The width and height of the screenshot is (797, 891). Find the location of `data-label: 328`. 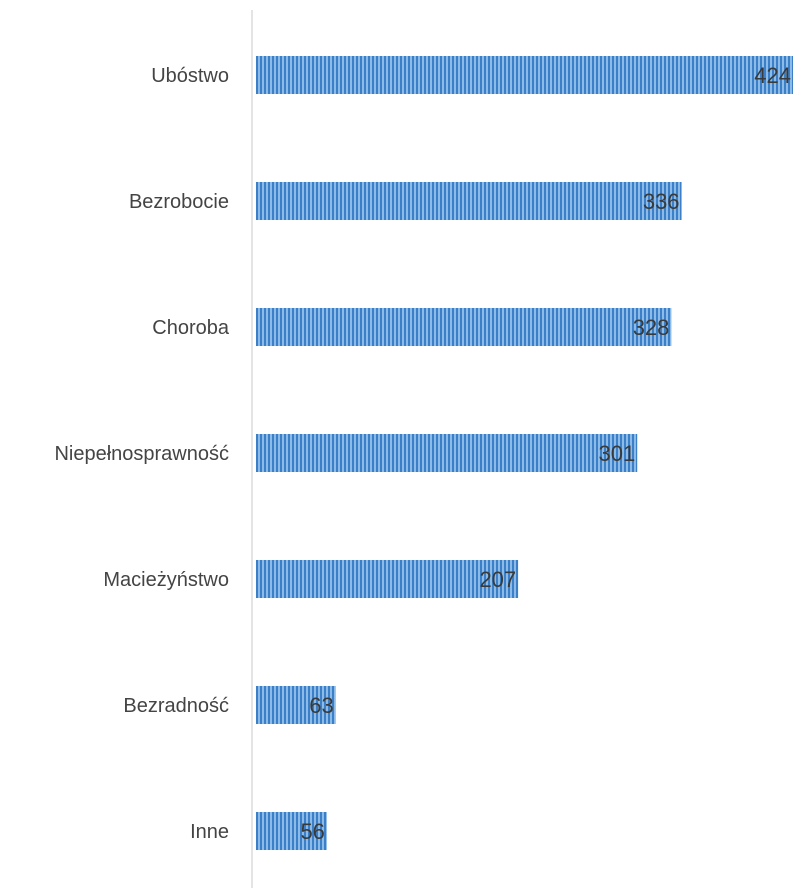

data-label: 328 is located at coordinates (651, 327).